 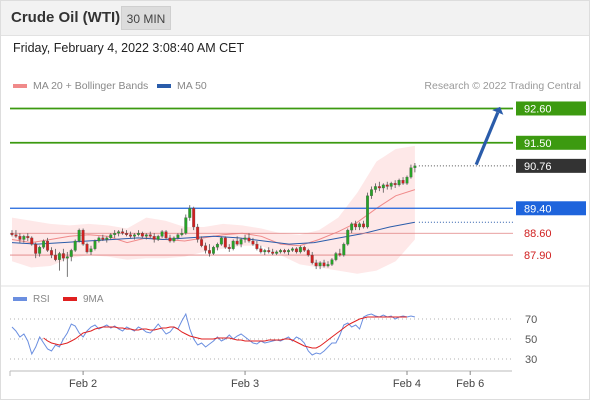 I want to click on rsi-tick-label: 70, so click(x=531, y=320).